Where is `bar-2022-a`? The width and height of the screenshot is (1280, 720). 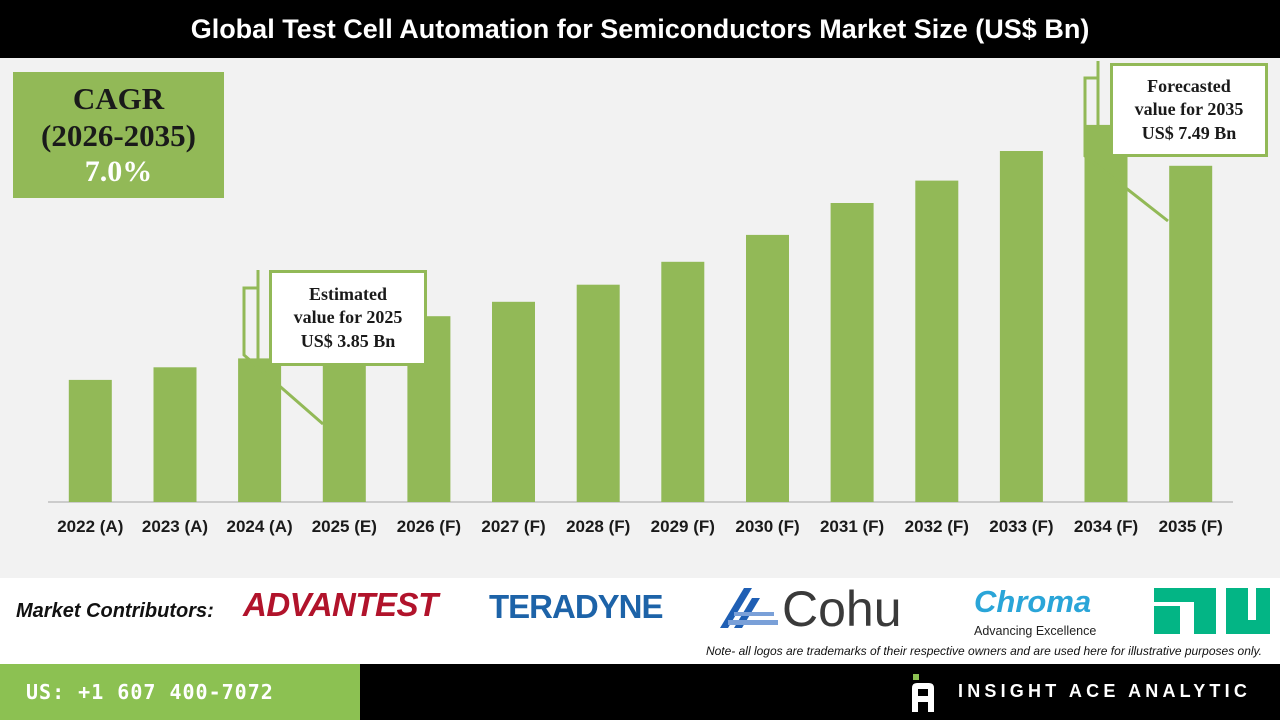
bar-2022-a is located at coordinates (90, 440).